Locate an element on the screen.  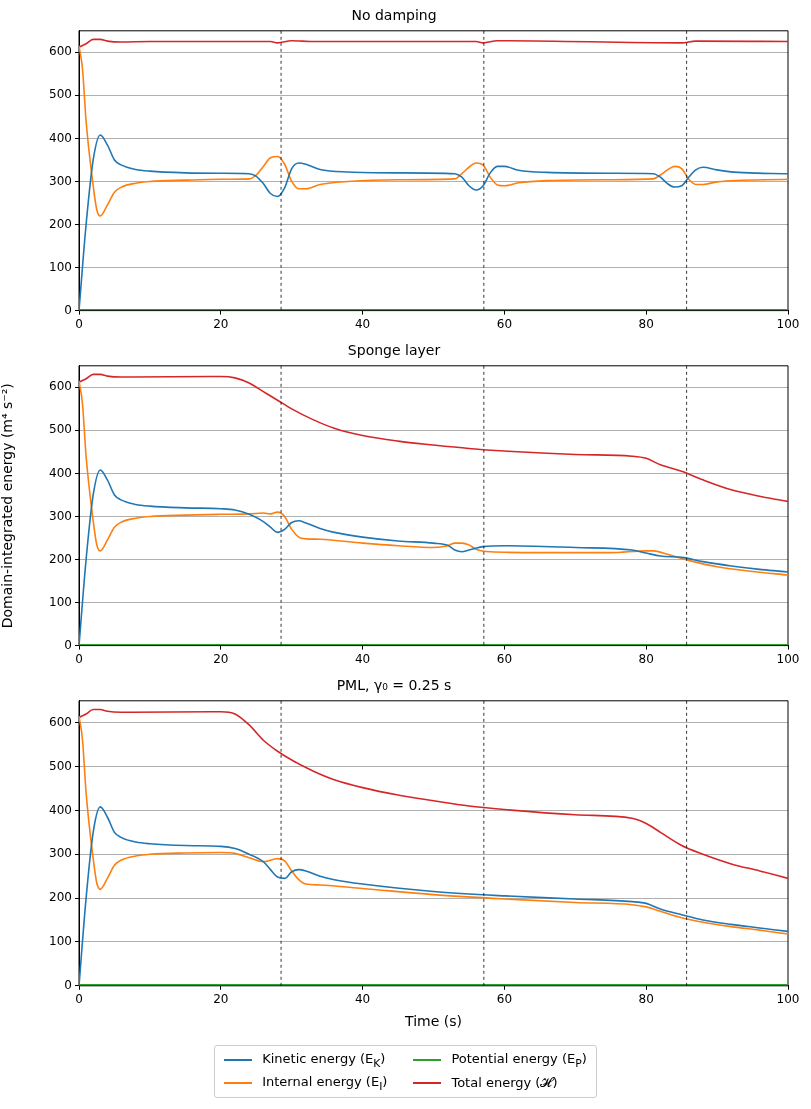
chart-title: PML, γ₀ = 0.25 s is located at coordinates (394, 685).